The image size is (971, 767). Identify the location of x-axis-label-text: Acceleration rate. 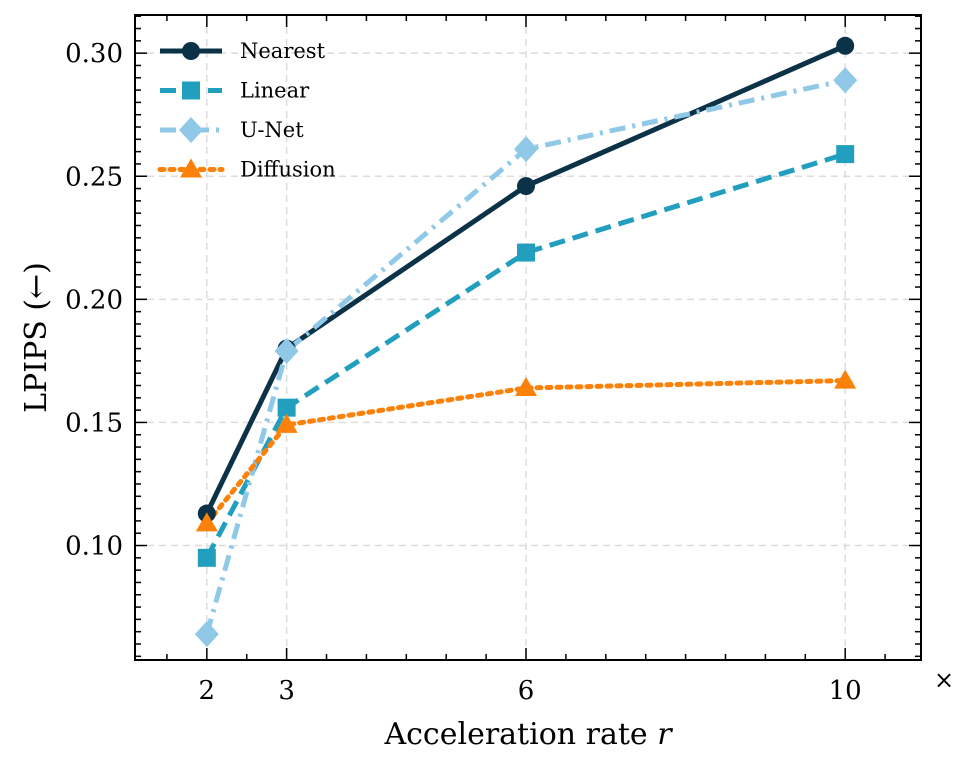
(515, 734).